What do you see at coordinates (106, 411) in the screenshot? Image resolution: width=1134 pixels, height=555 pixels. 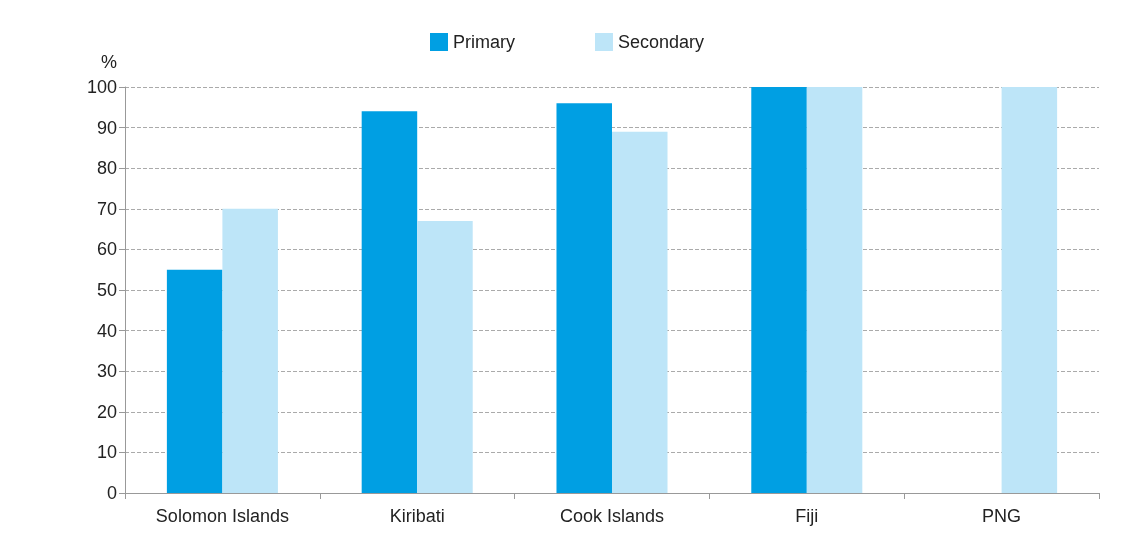 I see `y-tick-label: 20` at bounding box center [106, 411].